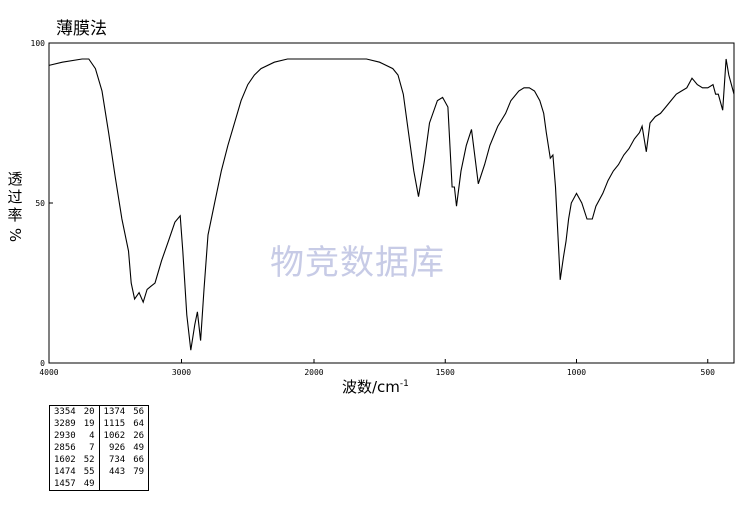 The height and width of the screenshot is (510, 738). I want to click on x-axis-label-text: 波数/cm, so click(371, 387).